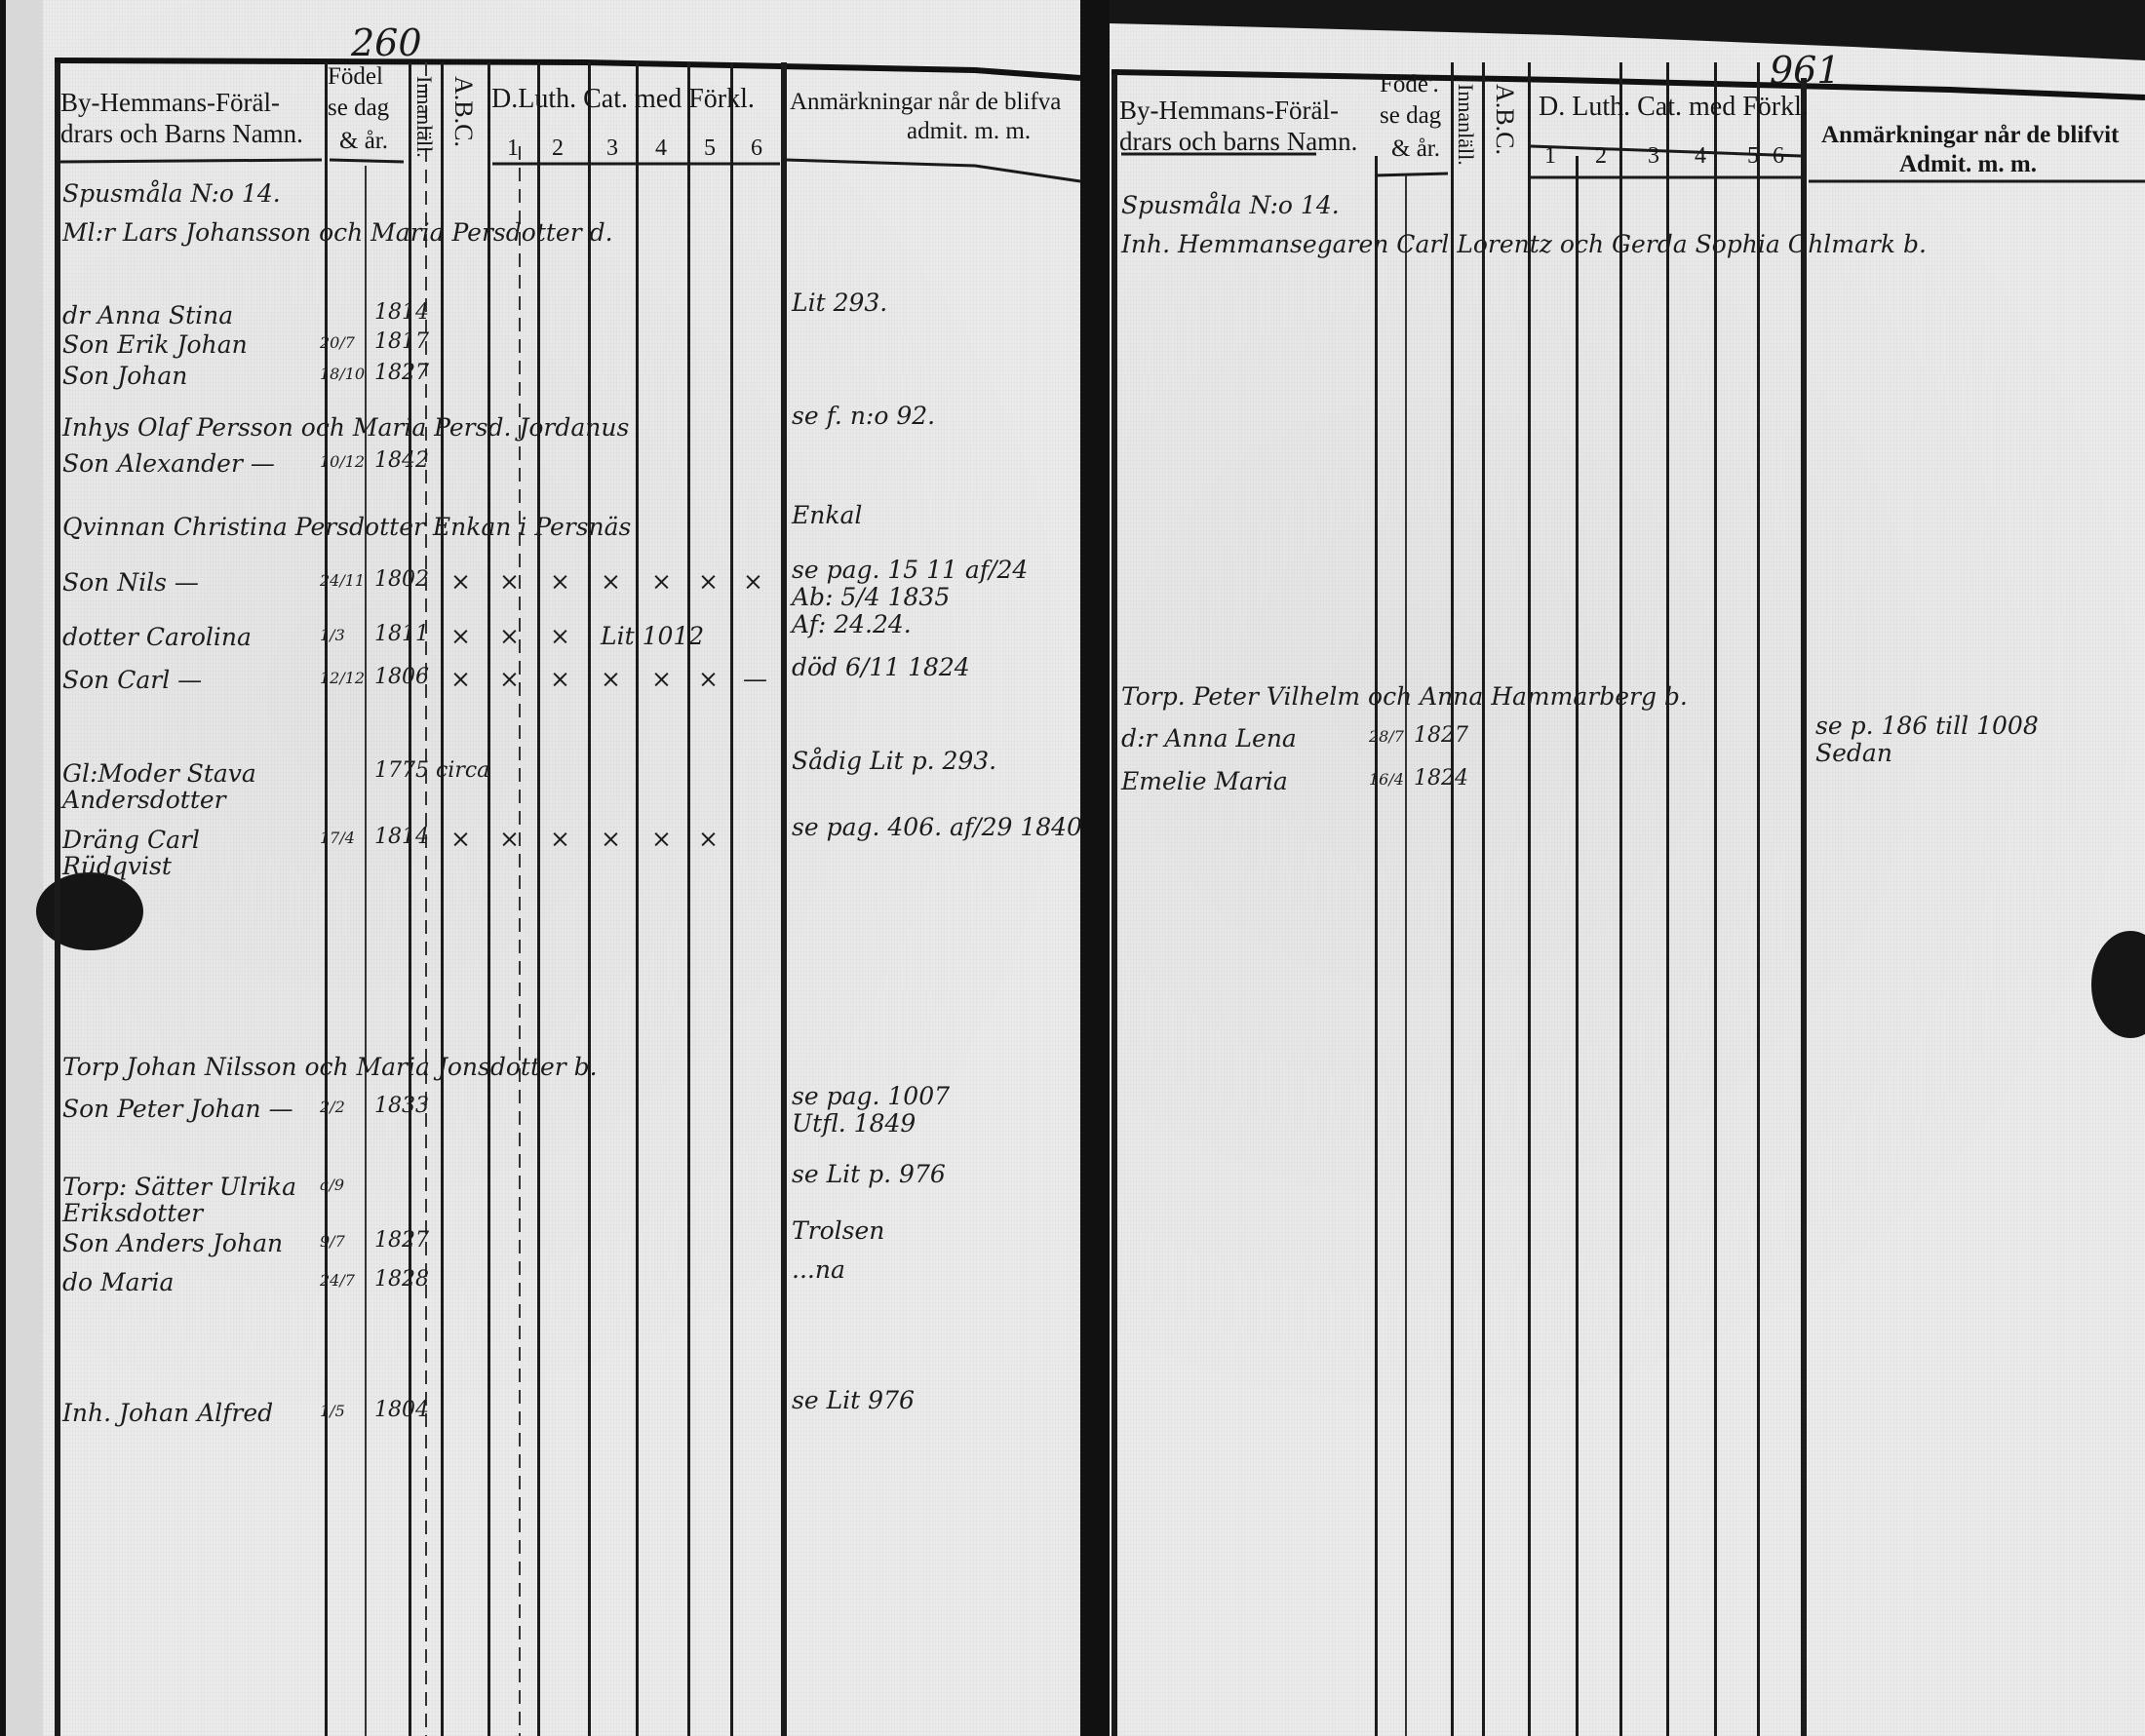  What do you see at coordinates (1096, 868) in the screenshot?
I see `book-gutter` at bounding box center [1096, 868].